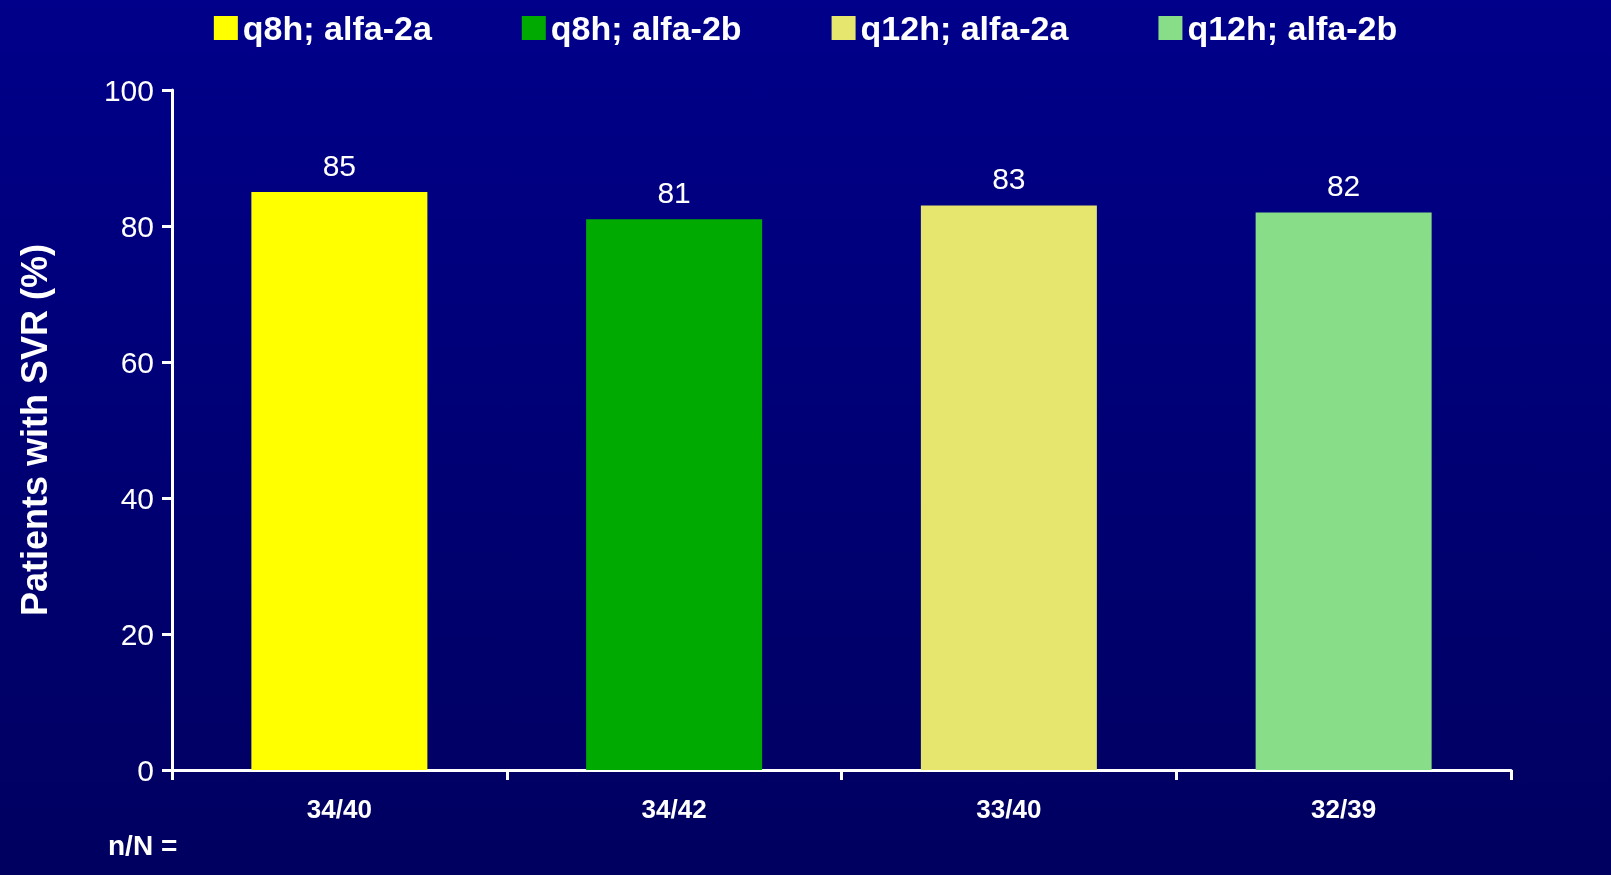 This screenshot has width=1611, height=875. Describe the element at coordinates (1292, 28) in the screenshot. I see `legend-label: q12h; alfa-2b` at that location.